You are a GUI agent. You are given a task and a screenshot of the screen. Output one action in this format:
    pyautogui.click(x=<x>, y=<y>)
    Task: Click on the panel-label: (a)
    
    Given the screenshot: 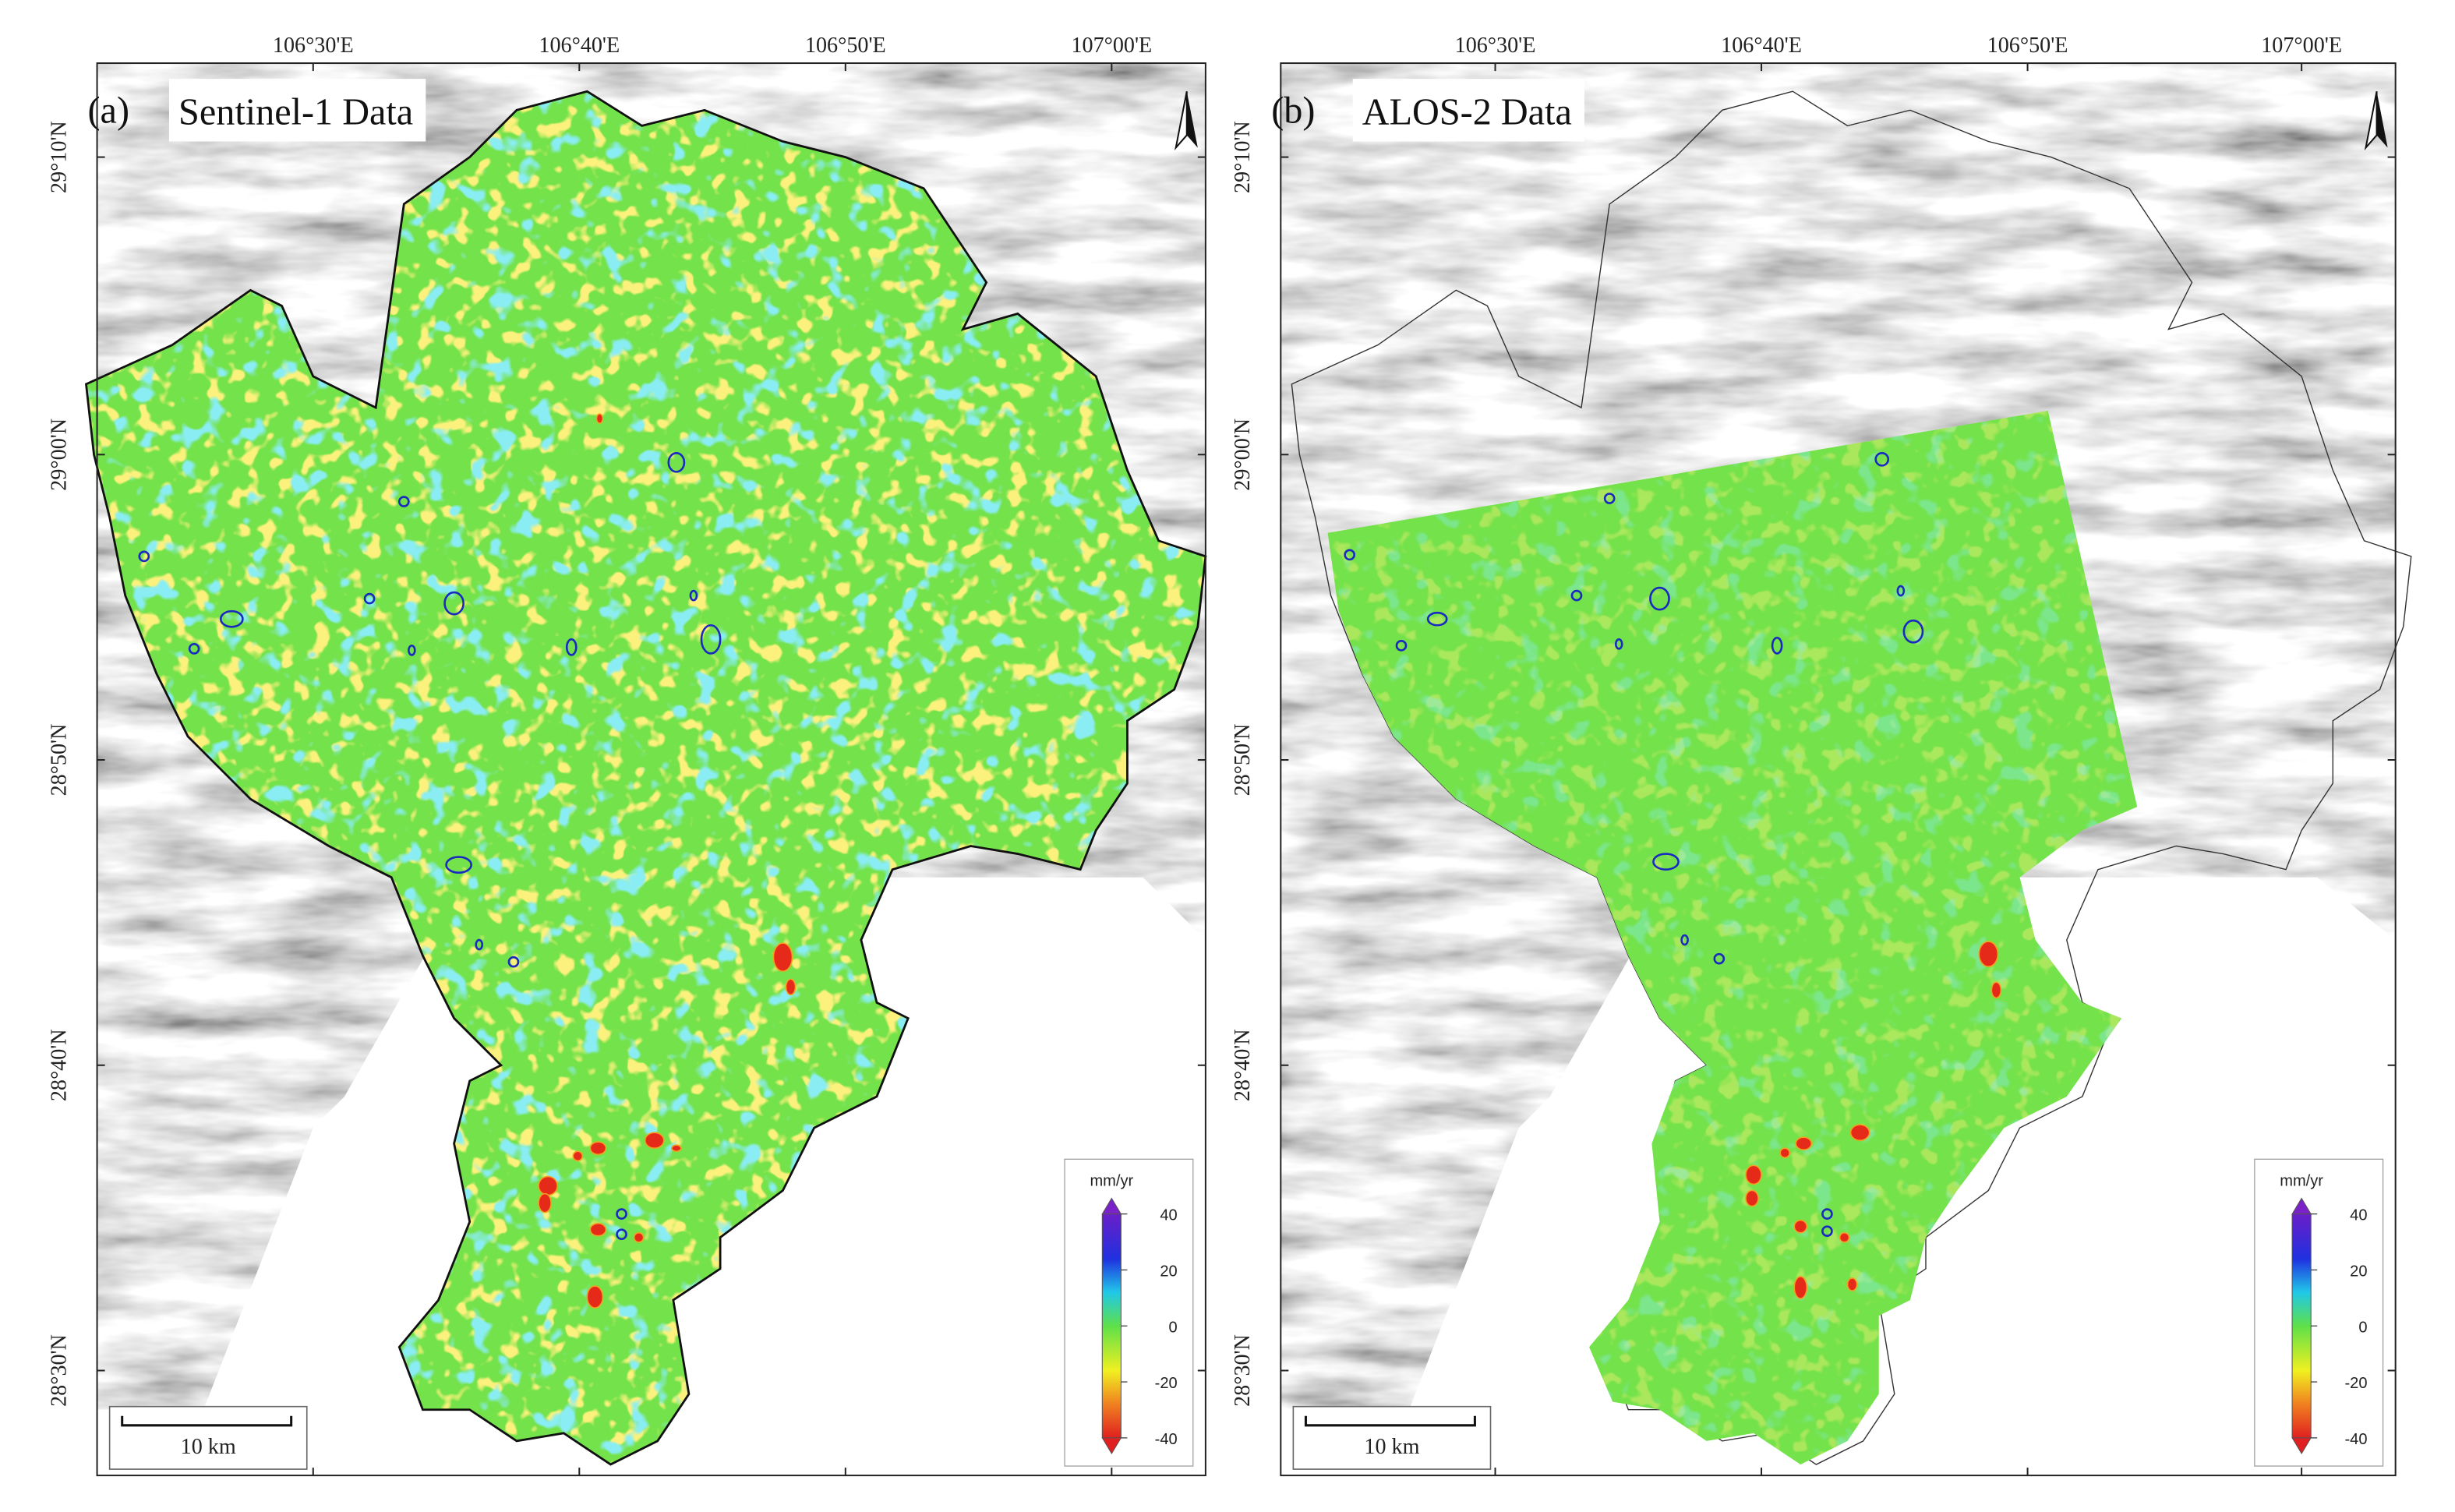 What is the action you would take?
    pyautogui.click(x=109, y=110)
    